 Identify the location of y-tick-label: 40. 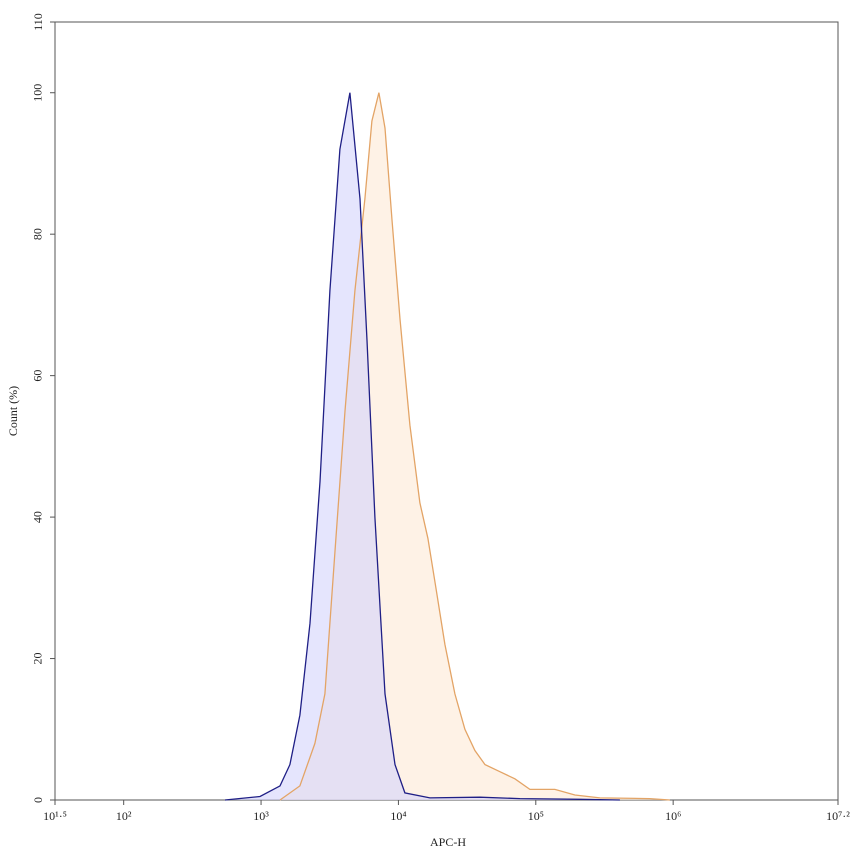
(38, 517).